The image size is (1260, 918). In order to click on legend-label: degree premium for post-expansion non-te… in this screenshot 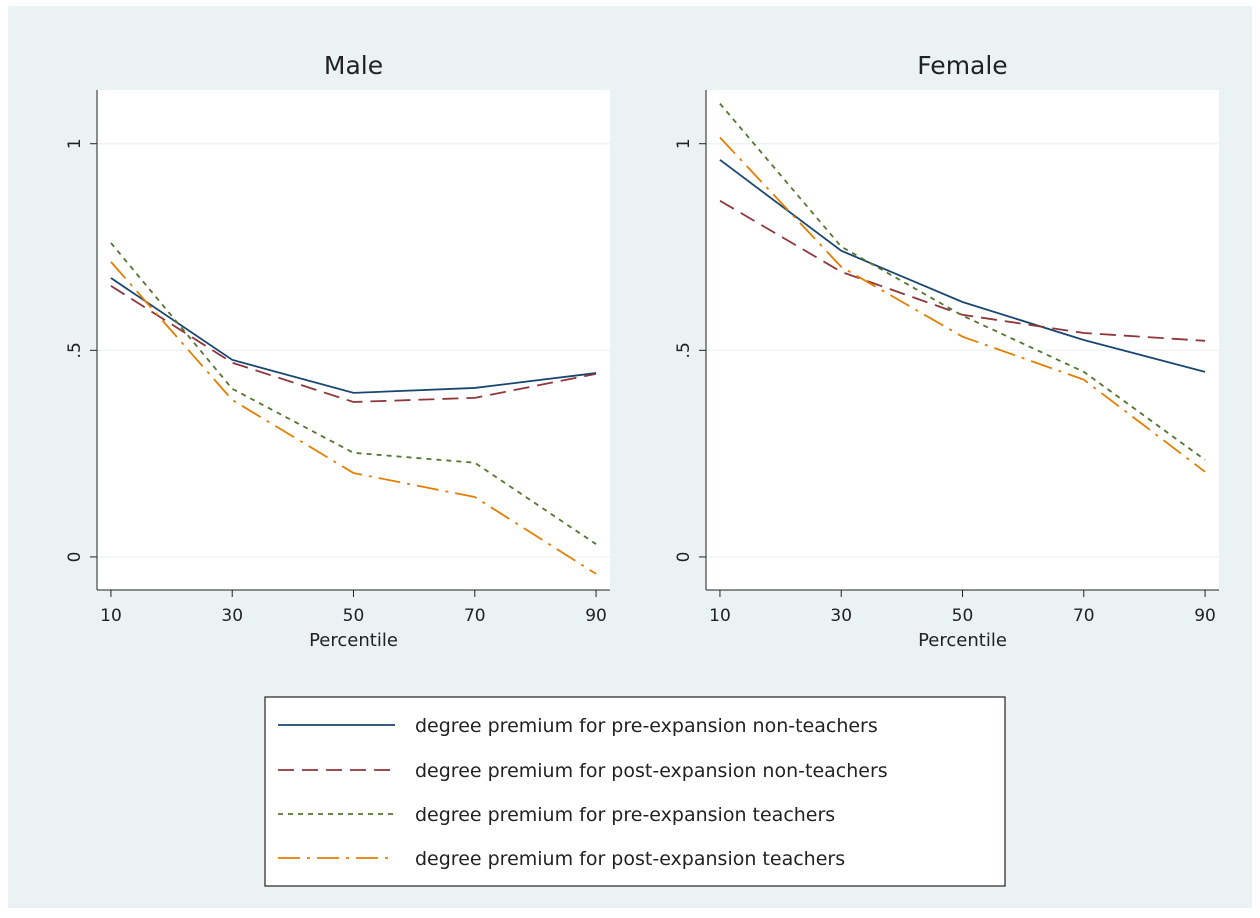, I will do `click(651, 771)`.